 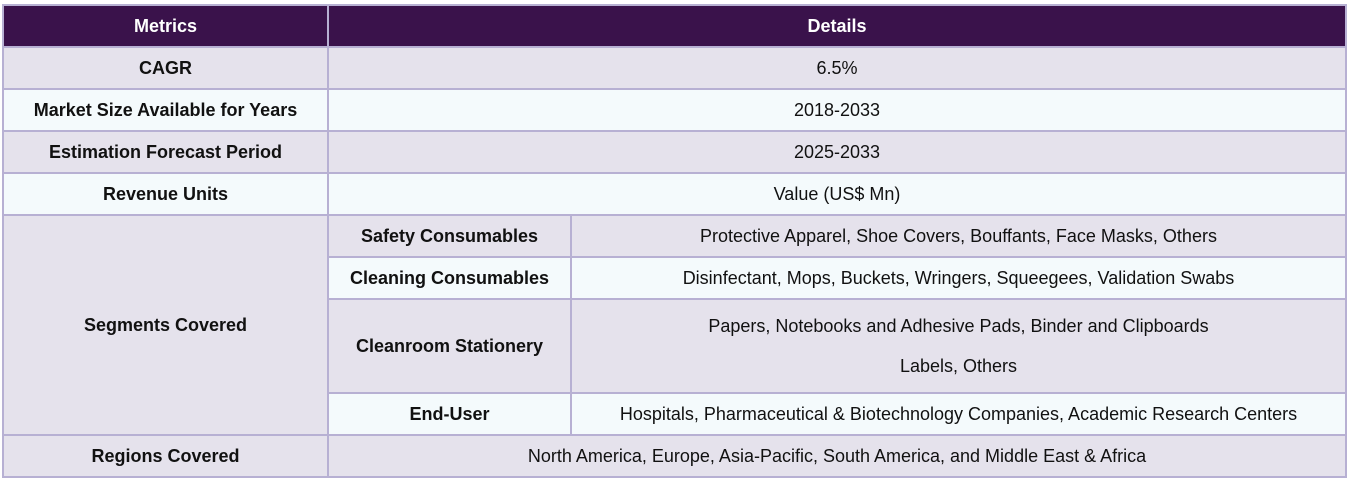 What do you see at coordinates (449, 278) in the screenshot?
I see `segment-name-cleaning: Cleaning Consumables` at bounding box center [449, 278].